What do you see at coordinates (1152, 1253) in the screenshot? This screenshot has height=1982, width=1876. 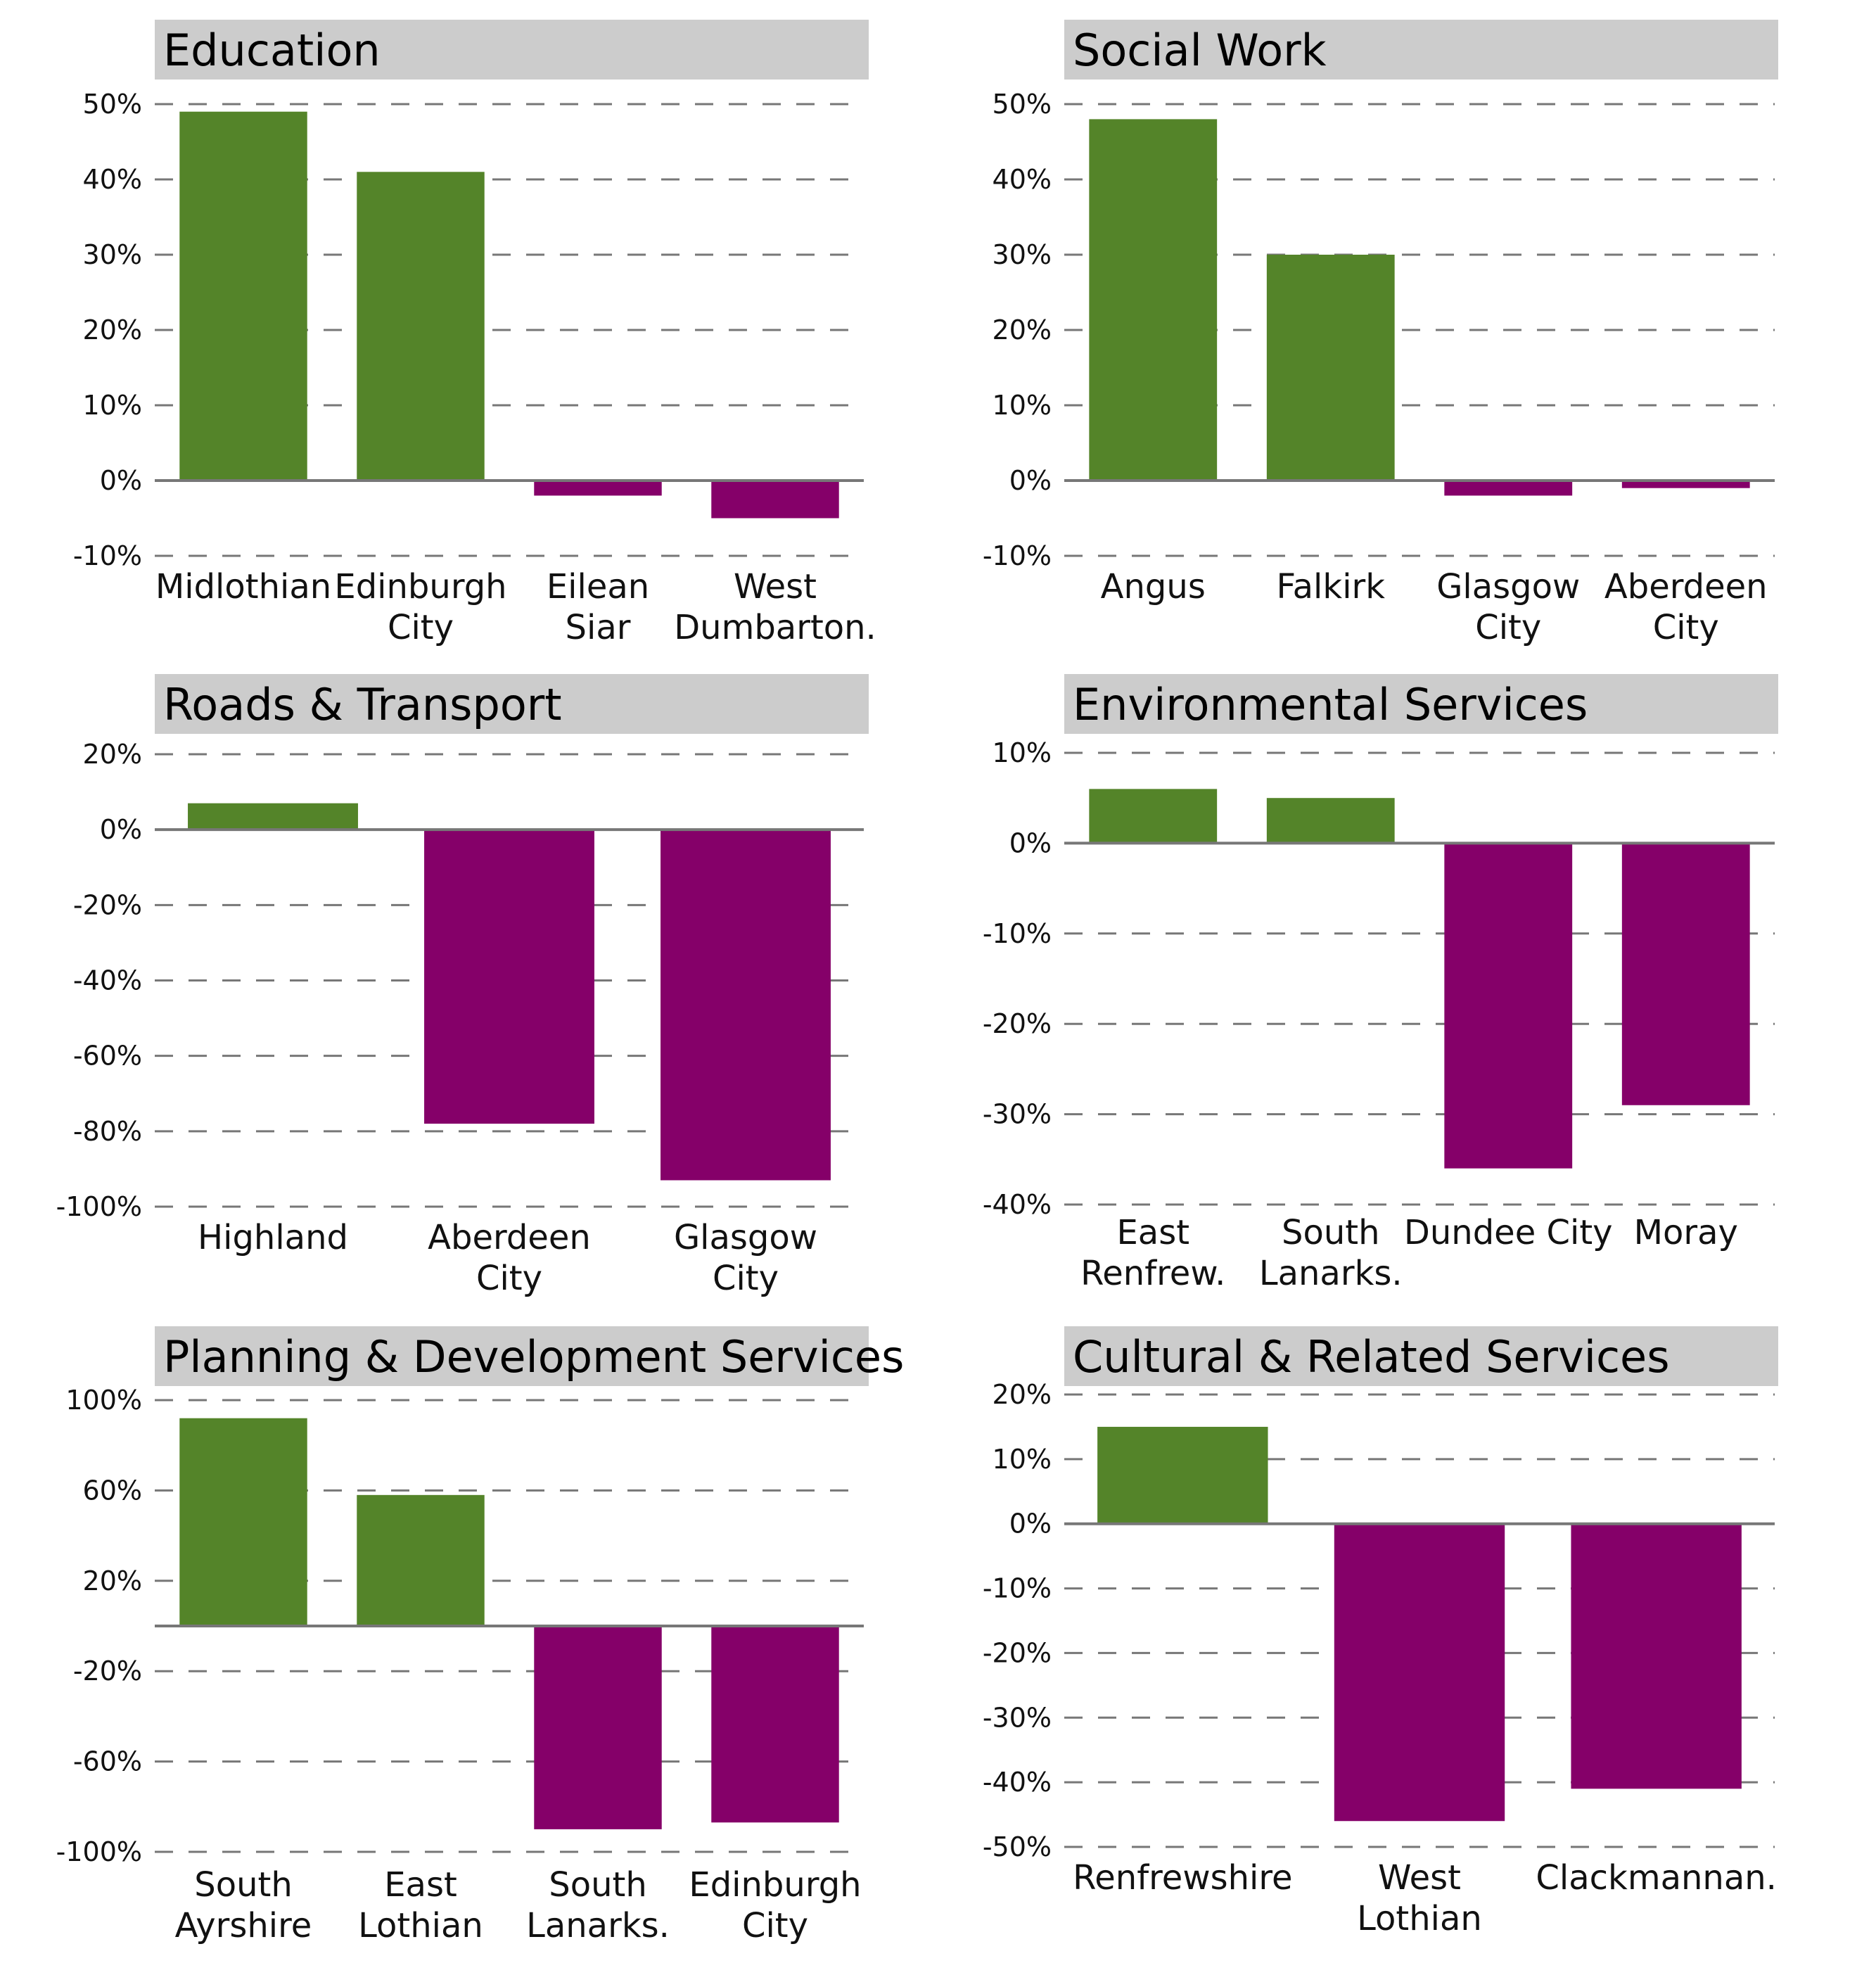 I see `category-label: East Renfrew.` at bounding box center [1152, 1253].